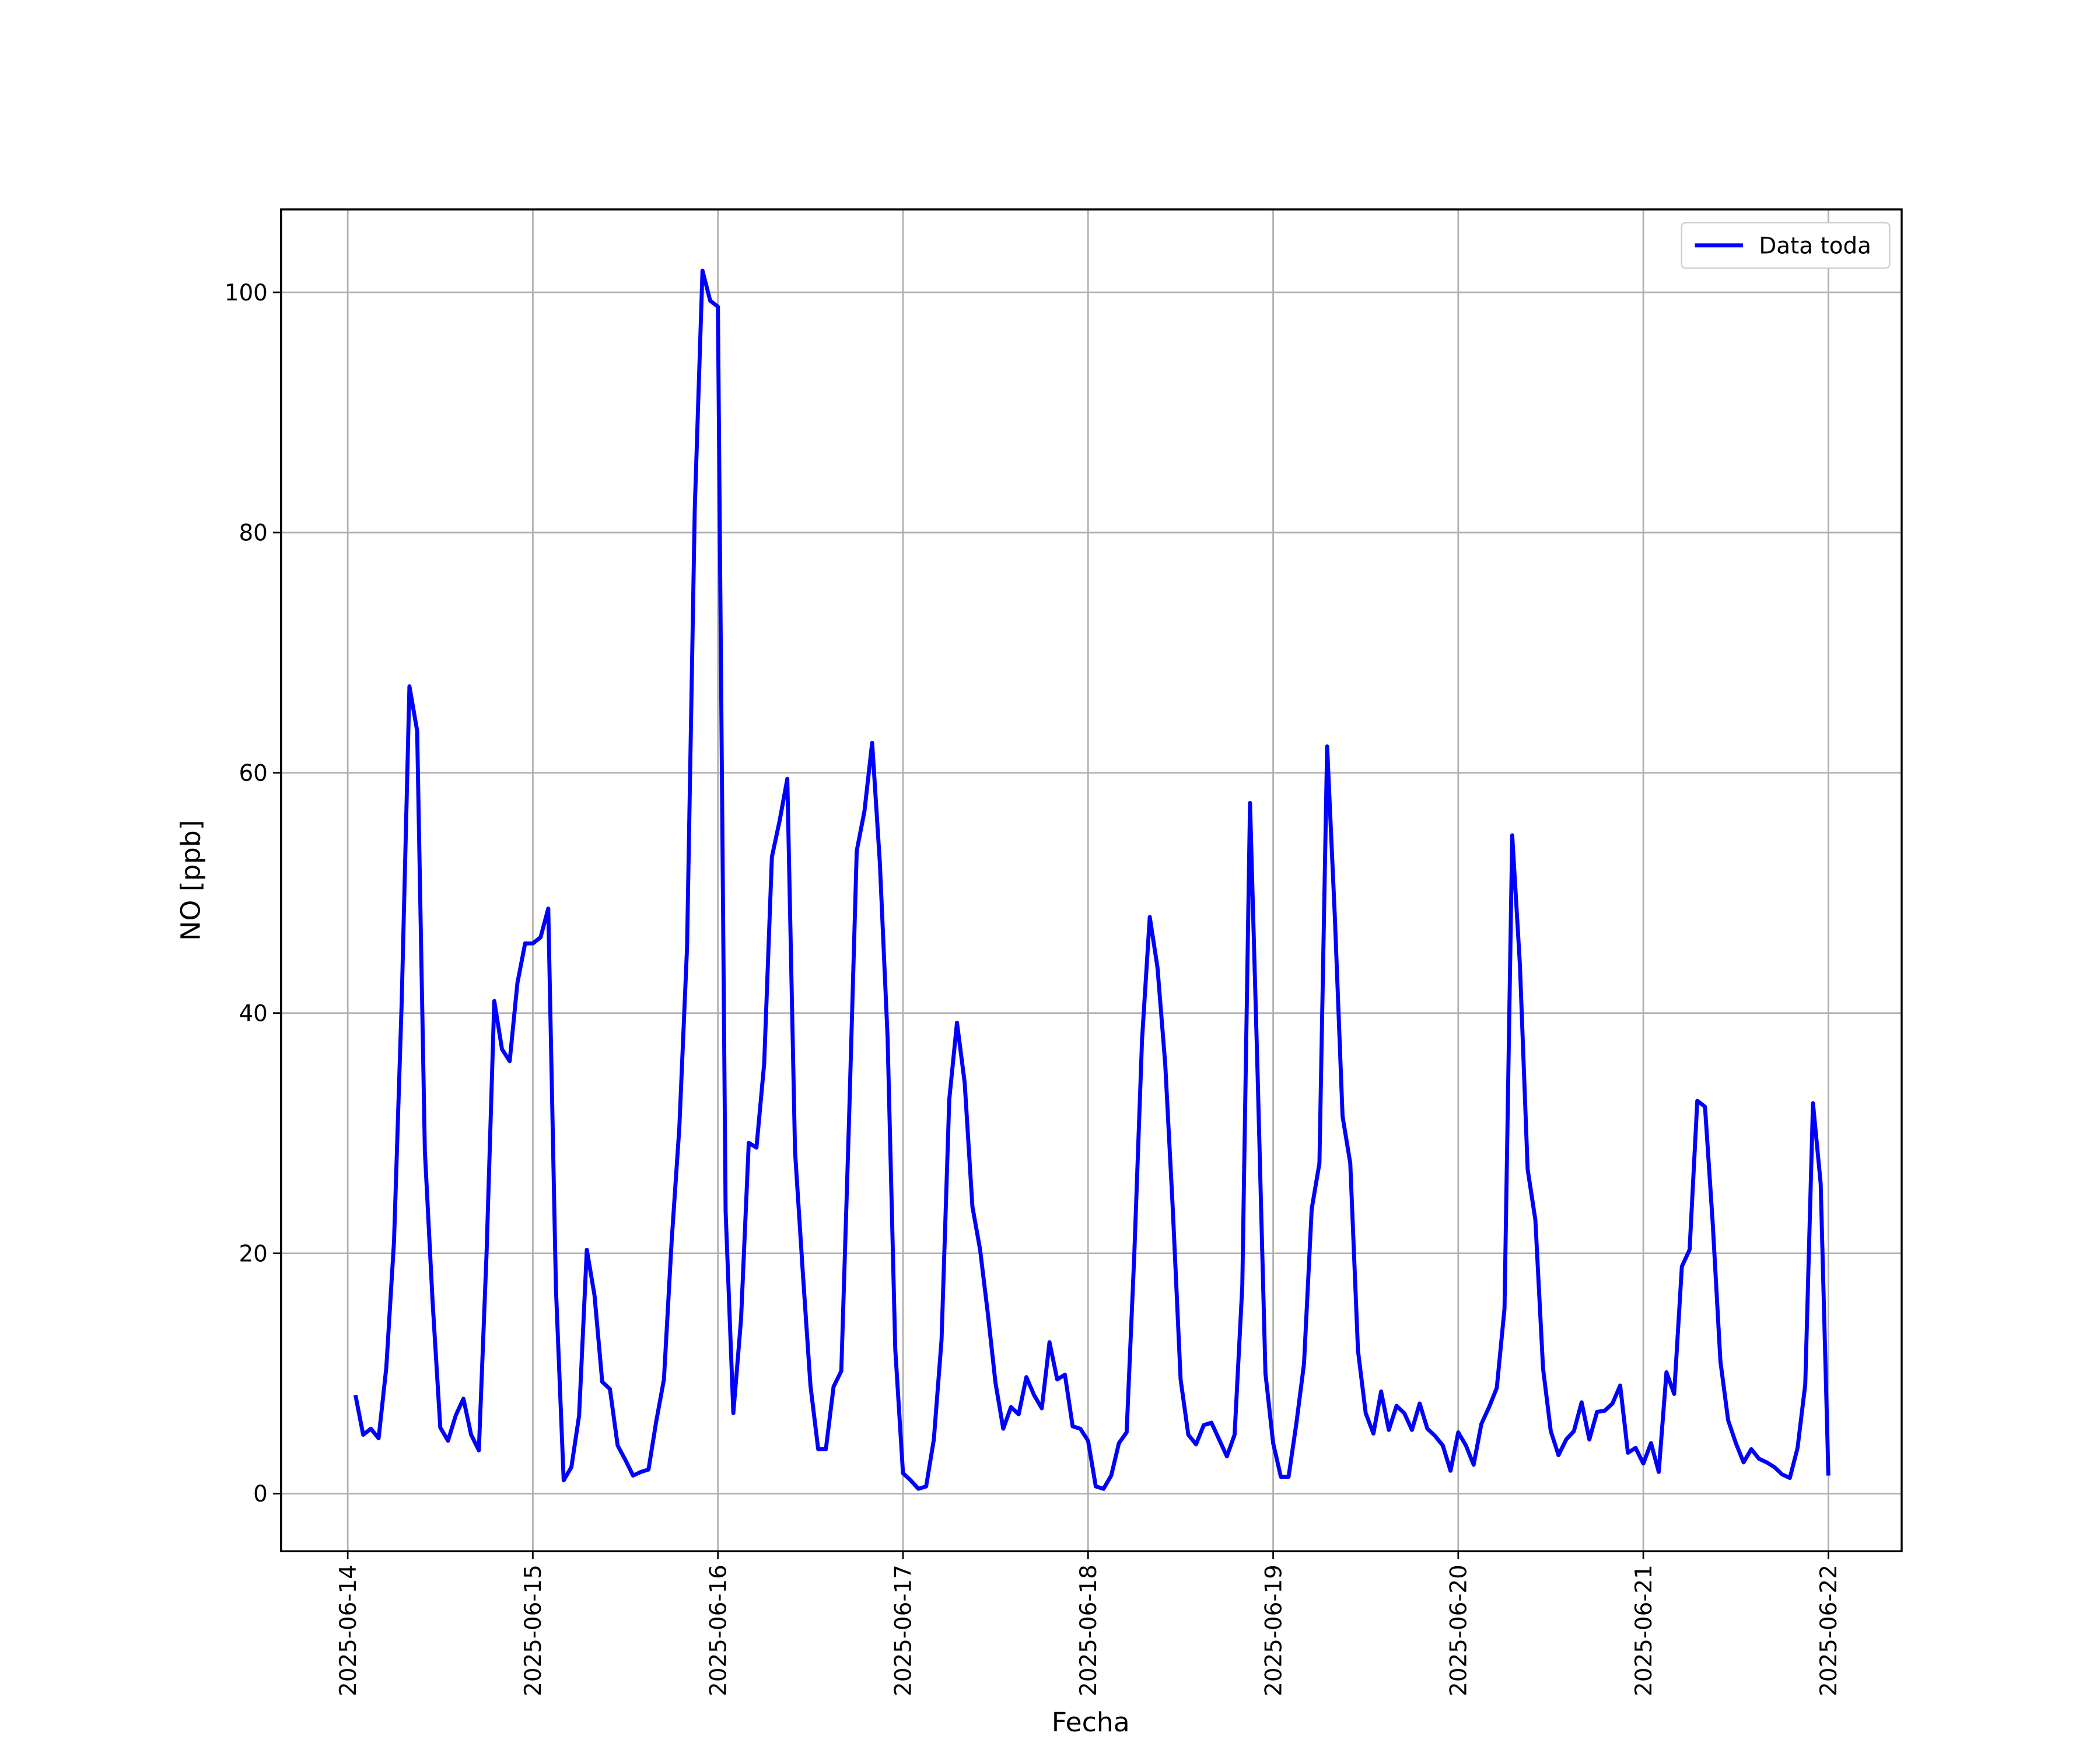 The height and width of the screenshot is (1750, 2100). Describe the element at coordinates (718, 1630) in the screenshot. I see `x-tick-label: 2025-06-16` at that location.